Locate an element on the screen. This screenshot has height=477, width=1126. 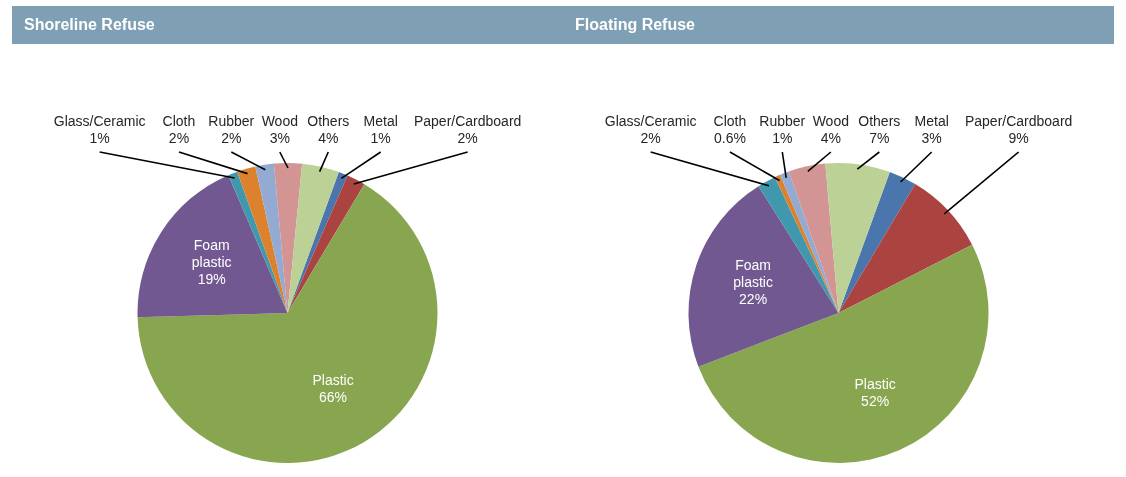
data-label: 66% is located at coordinates (333, 396).